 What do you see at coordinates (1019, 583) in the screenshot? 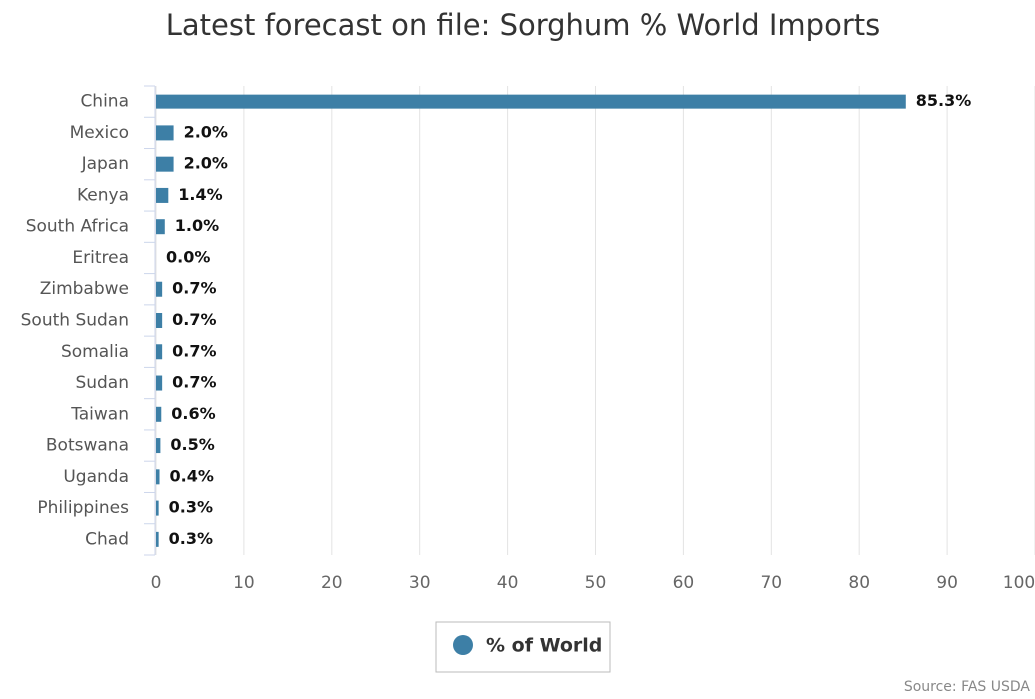
I see `x-tick-label: 100` at bounding box center [1019, 583].